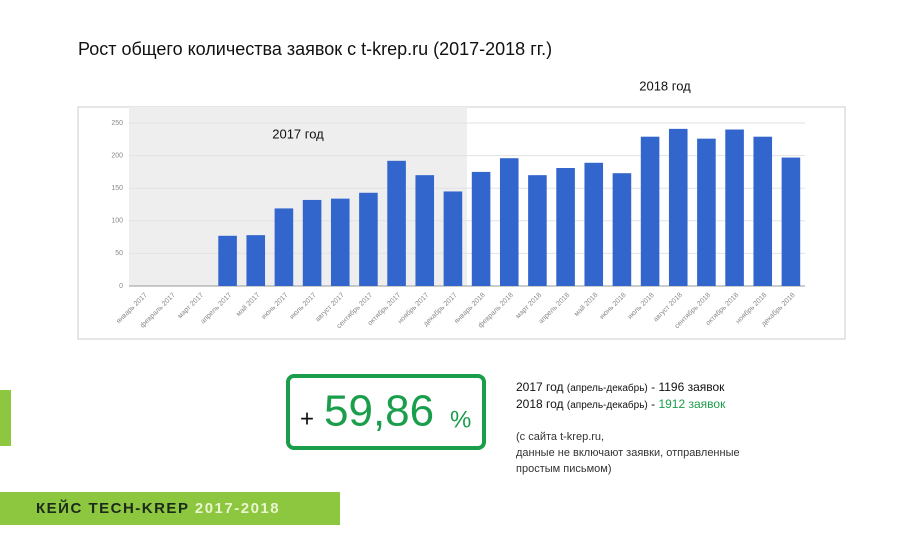 Image resolution: width=900 pixels, height=544 pixels. Describe the element at coordinates (5, 418) in the screenshot. I see `accent-bar` at that location.